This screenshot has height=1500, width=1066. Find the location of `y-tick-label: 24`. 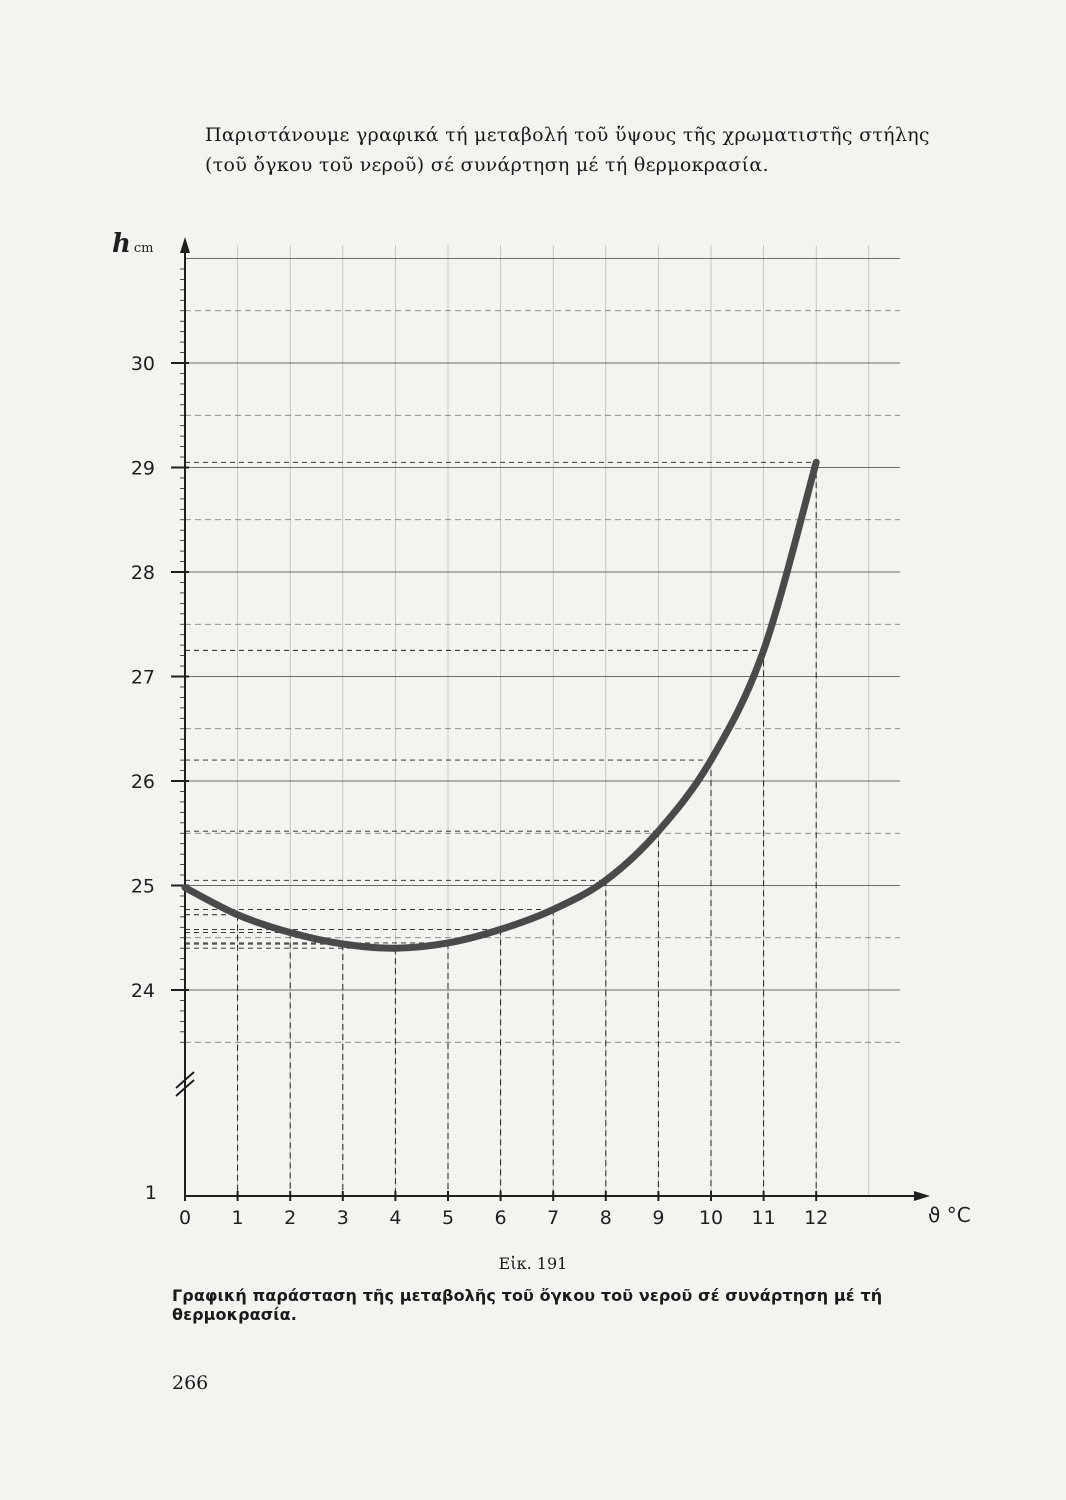

y-tick-label: 24 is located at coordinates (143, 991).